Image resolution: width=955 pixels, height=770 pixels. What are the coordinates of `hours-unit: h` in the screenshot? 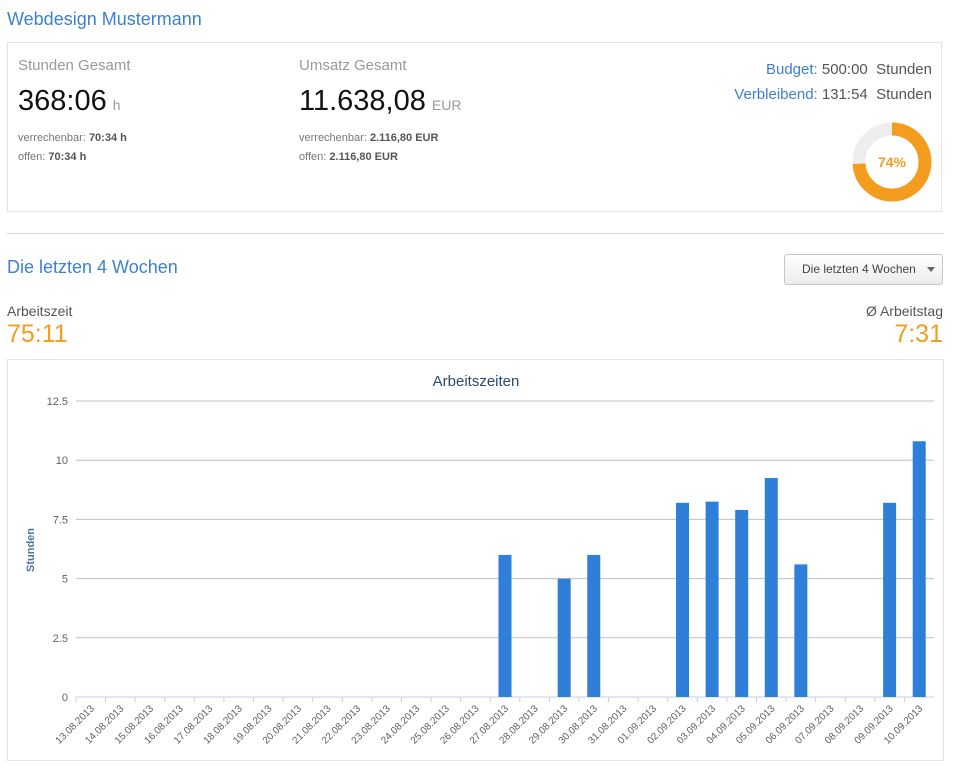 It's located at (116, 105).